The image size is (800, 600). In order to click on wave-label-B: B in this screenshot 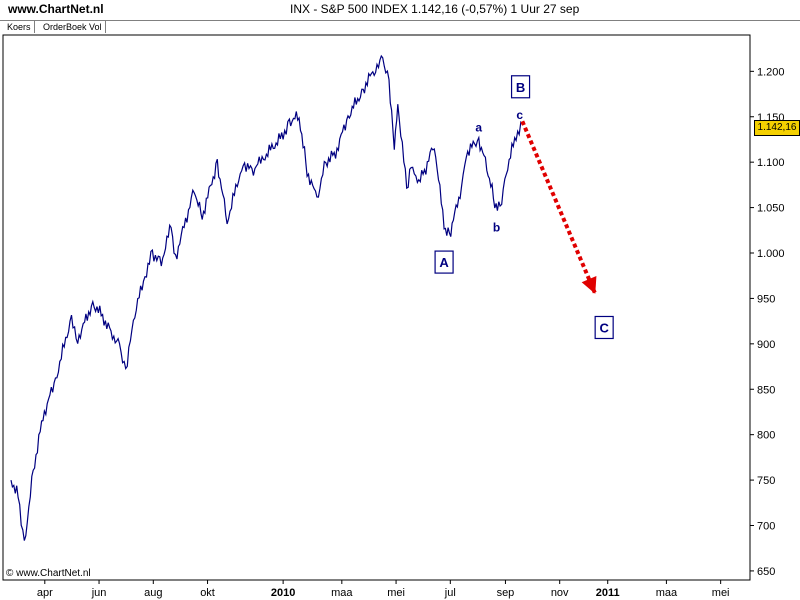, I will do `click(520, 87)`.